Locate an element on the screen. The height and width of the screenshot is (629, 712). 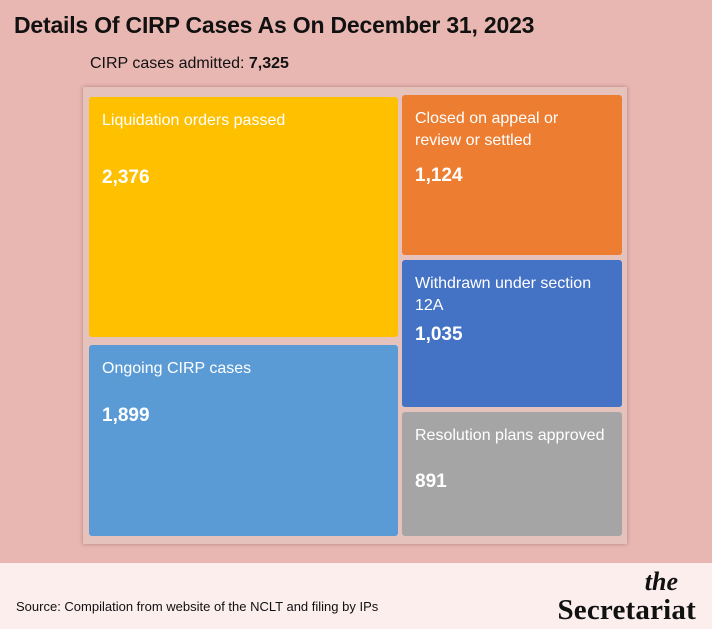
tile-value-liquidation: 2,376 is located at coordinates (126, 177).